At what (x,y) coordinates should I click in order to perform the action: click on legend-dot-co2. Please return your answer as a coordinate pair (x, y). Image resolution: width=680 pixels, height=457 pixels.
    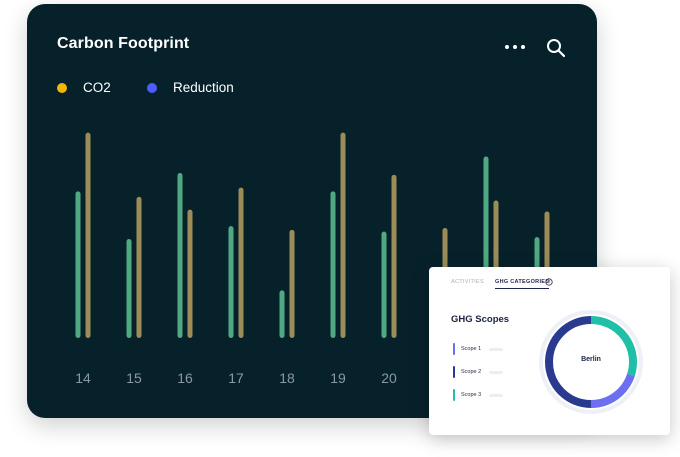
    Looking at the image, I should click on (62, 87).